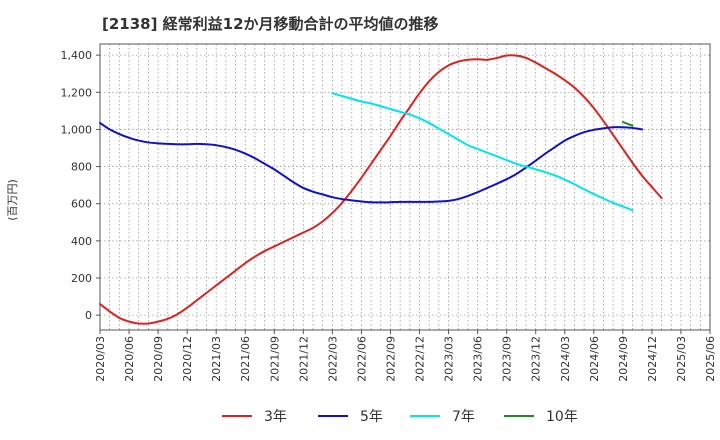  What do you see at coordinates (270, 24) in the screenshot?
I see `chart-title: [2138] 経常利益12か月移動合計の平均値の推移` at bounding box center [270, 24].